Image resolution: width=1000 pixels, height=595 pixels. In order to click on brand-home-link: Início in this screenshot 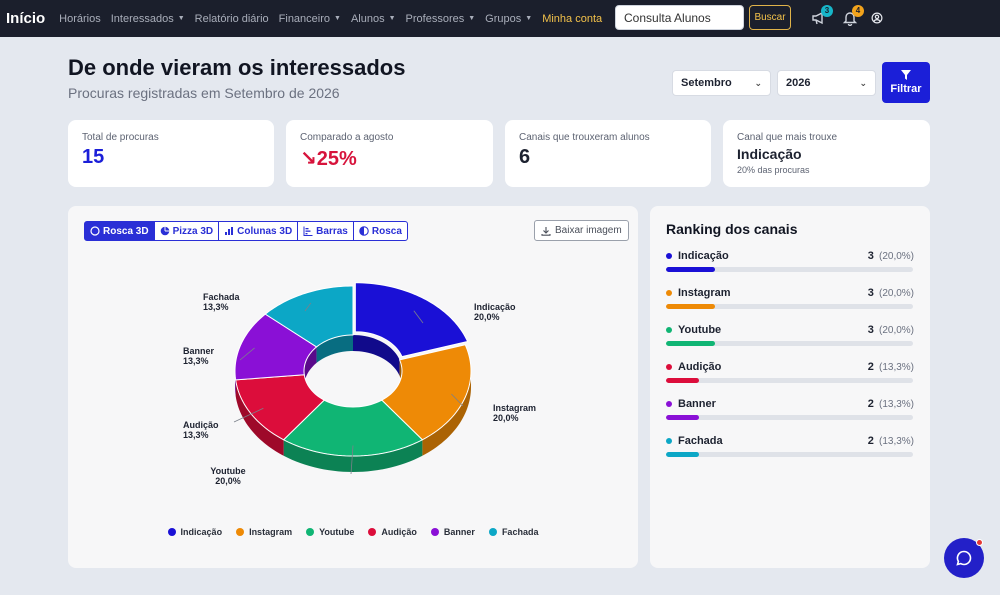, I will do `click(26, 18)`.